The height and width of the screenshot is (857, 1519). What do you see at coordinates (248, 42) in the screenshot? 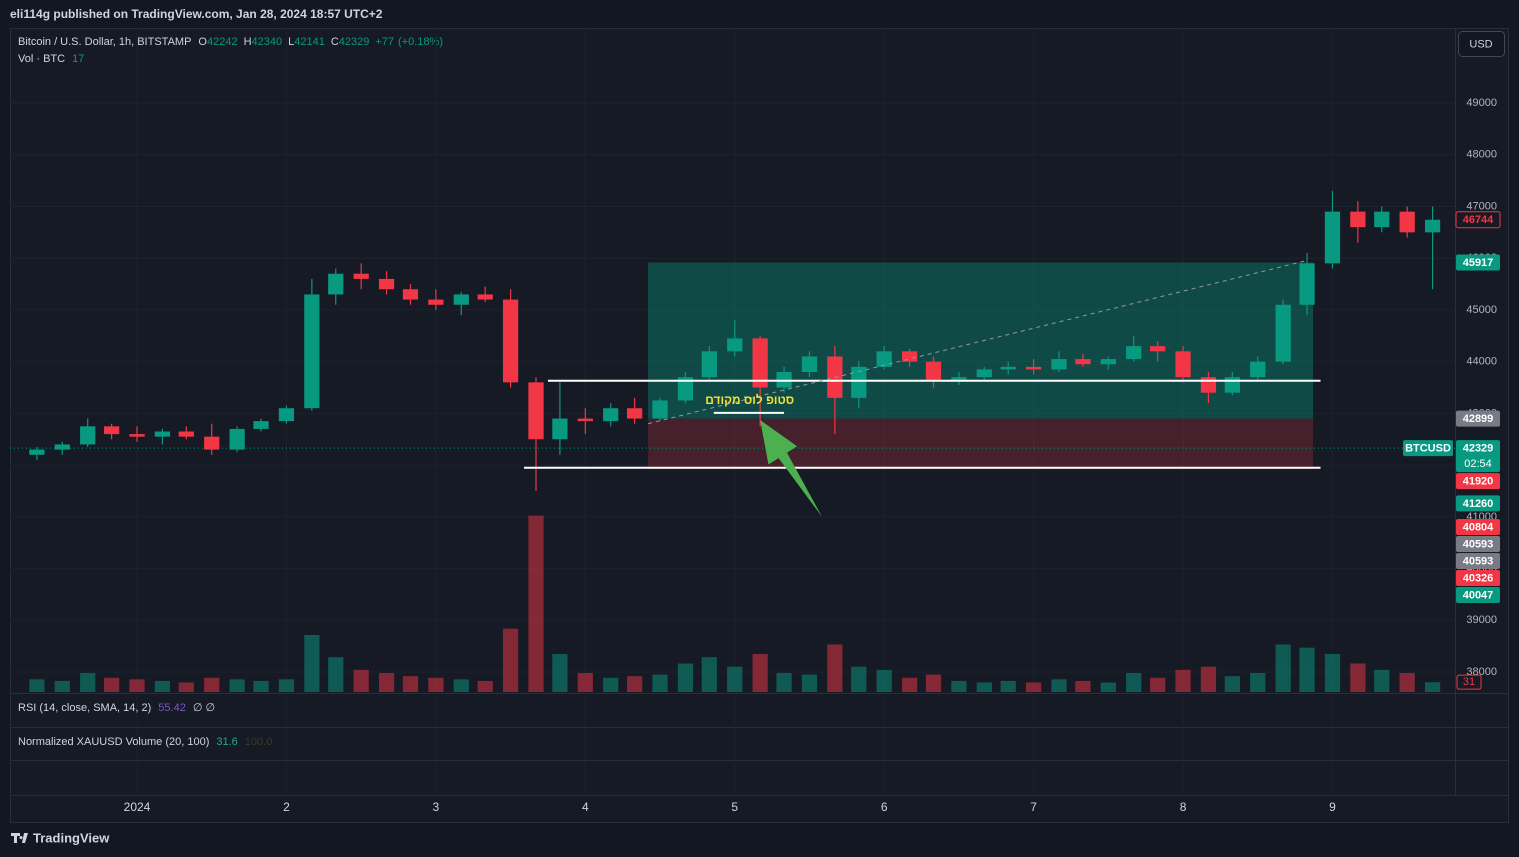
I see `high-label: H` at bounding box center [248, 42].